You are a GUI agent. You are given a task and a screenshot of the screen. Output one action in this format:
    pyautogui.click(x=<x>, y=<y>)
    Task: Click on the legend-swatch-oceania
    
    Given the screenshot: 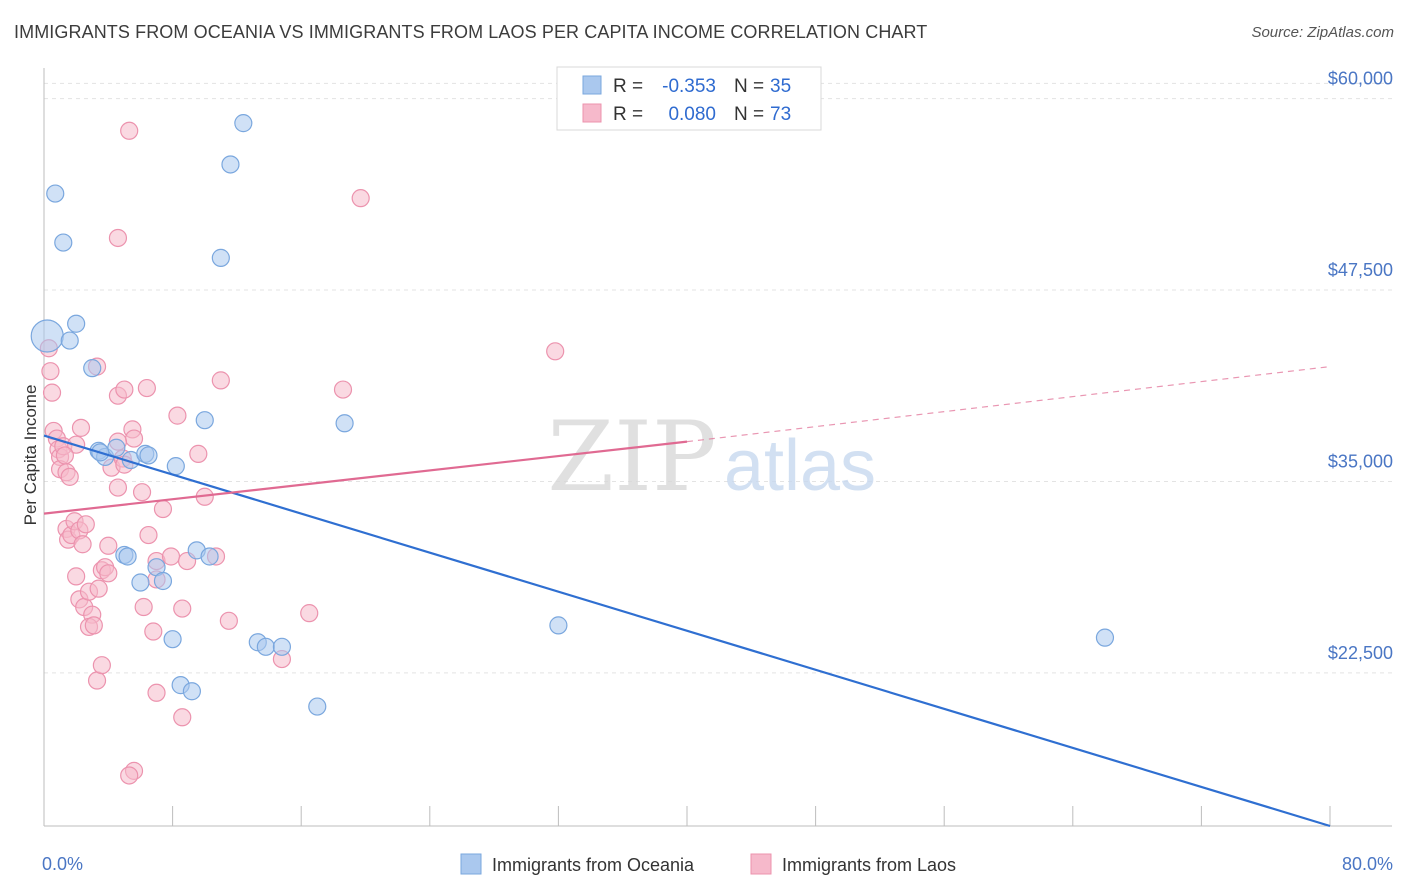 What is the action you would take?
    pyautogui.click(x=471, y=864)
    